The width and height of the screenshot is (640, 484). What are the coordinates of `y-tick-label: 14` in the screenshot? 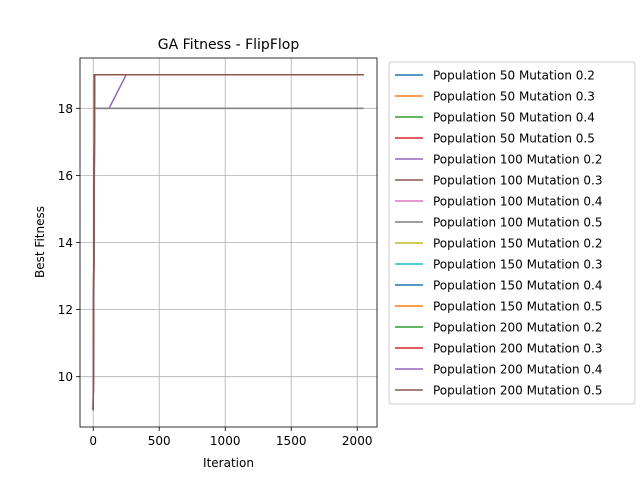 It's located at (65, 243).